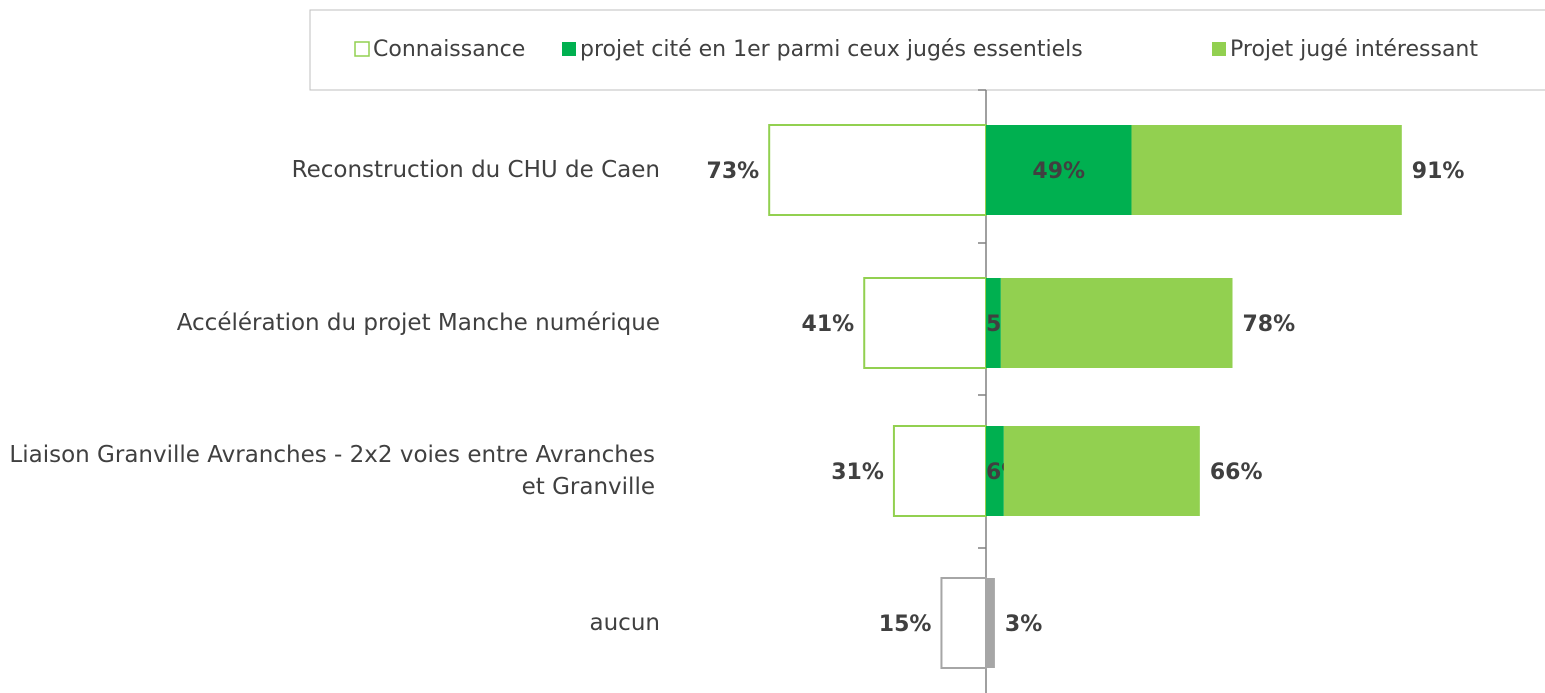  What do you see at coordinates (905, 624) in the screenshot?
I see `value-label: 15%` at bounding box center [905, 624].